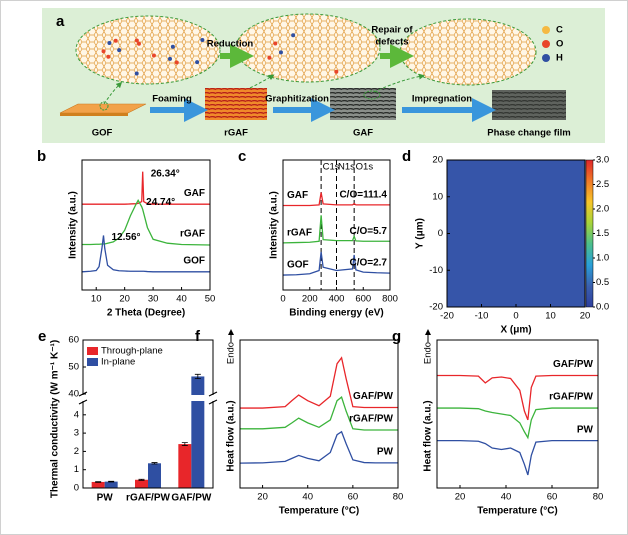 The width and height of the screenshot is (628, 535). What do you see at coordinates (585, 429) in the screenshot?
I see `series-label: PW` at bounding box center [585, 429].